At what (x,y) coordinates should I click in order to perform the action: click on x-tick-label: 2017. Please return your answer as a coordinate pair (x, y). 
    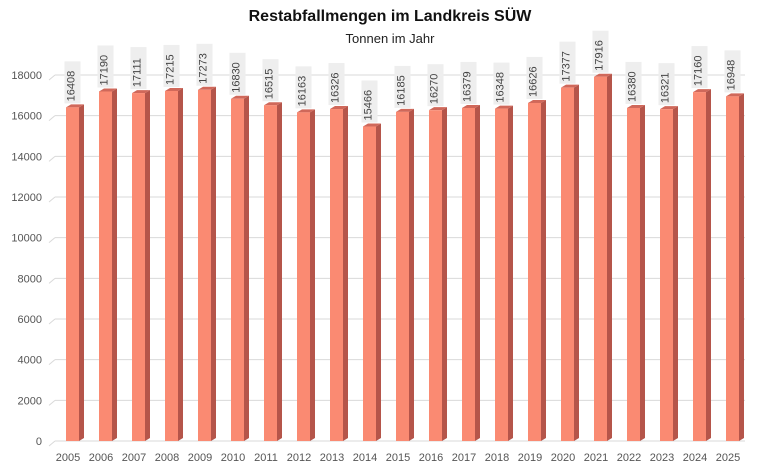
    Looking at the image, I should click on (464, 458).